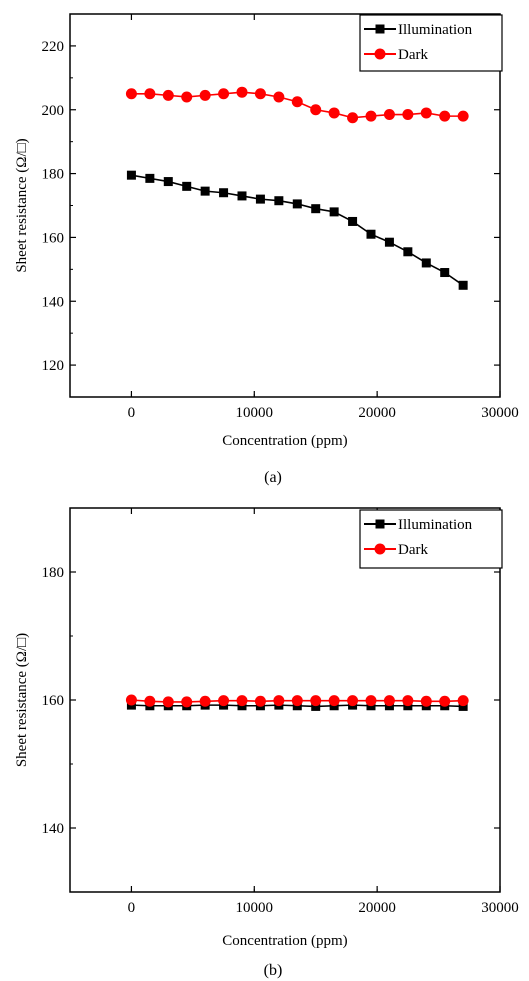 This screenshot has height=981, width=529. Describe the element at coordinates (53, 111) in the screenshot. I see `y-tick-label: 200` at that location.